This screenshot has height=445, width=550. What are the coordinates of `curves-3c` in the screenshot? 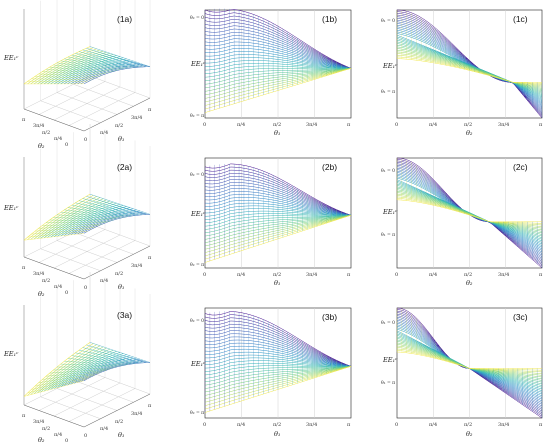 It's located at (469, 363).